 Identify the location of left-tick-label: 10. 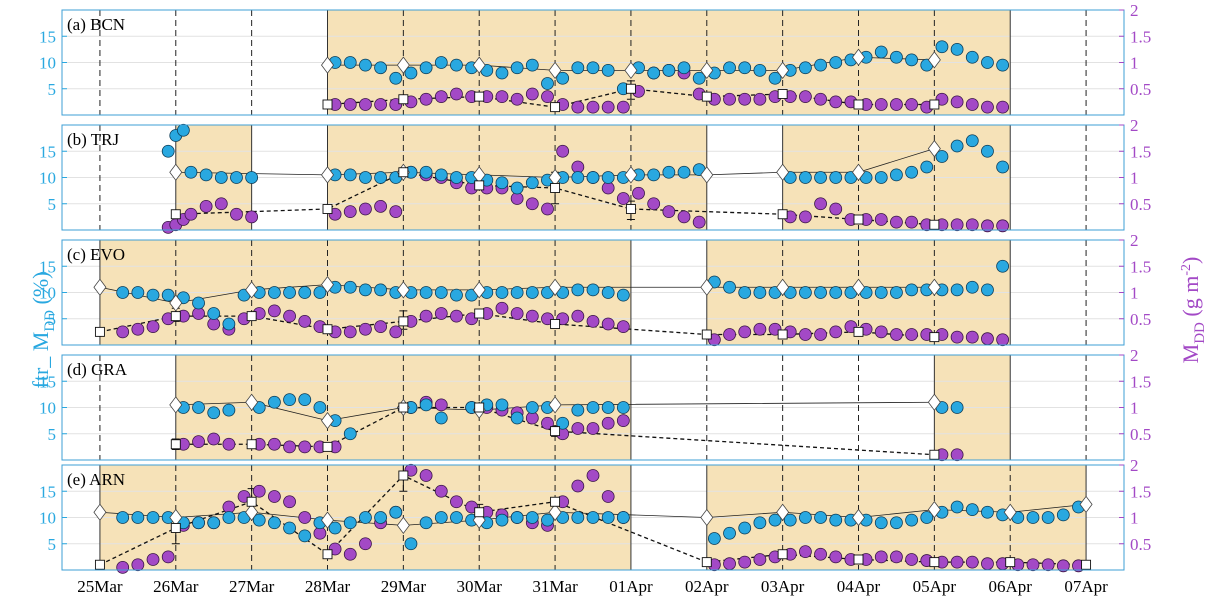
(47, 518).